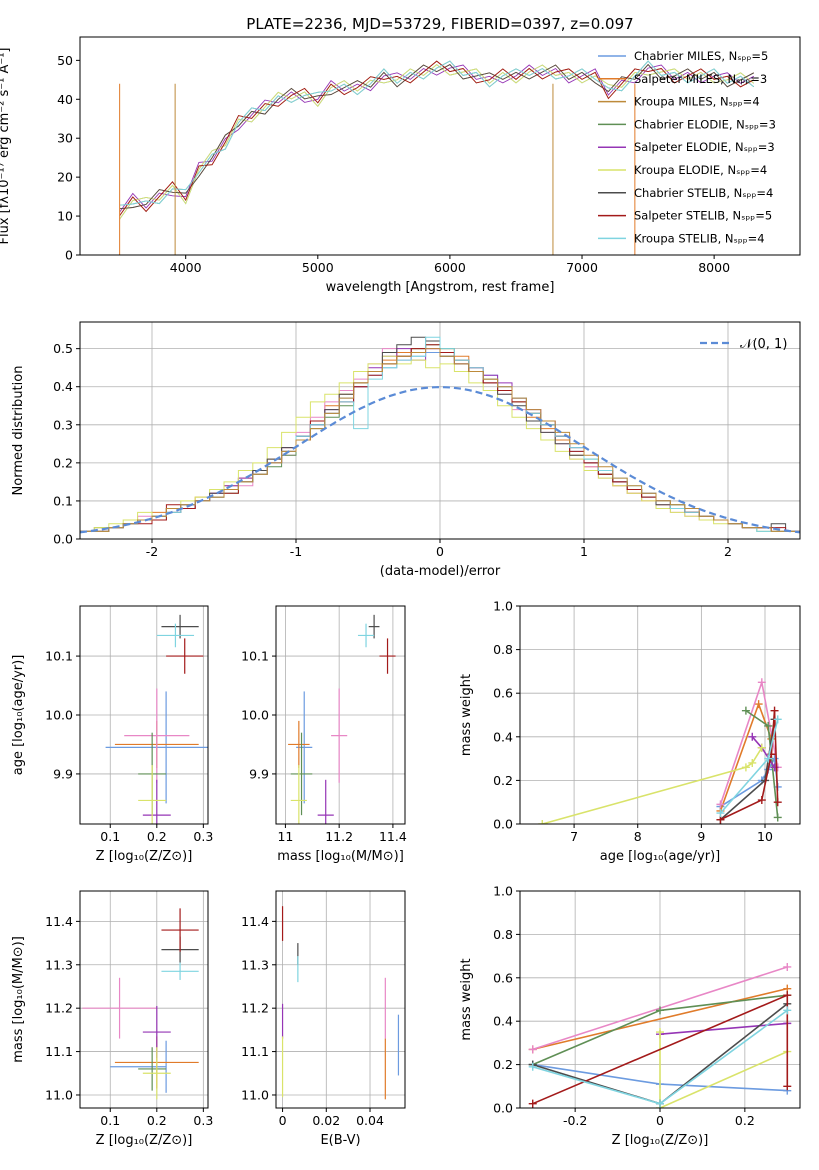 The image size is (819, 1170). I want to click on y-tick-label: 0.3, so click(63, 424).